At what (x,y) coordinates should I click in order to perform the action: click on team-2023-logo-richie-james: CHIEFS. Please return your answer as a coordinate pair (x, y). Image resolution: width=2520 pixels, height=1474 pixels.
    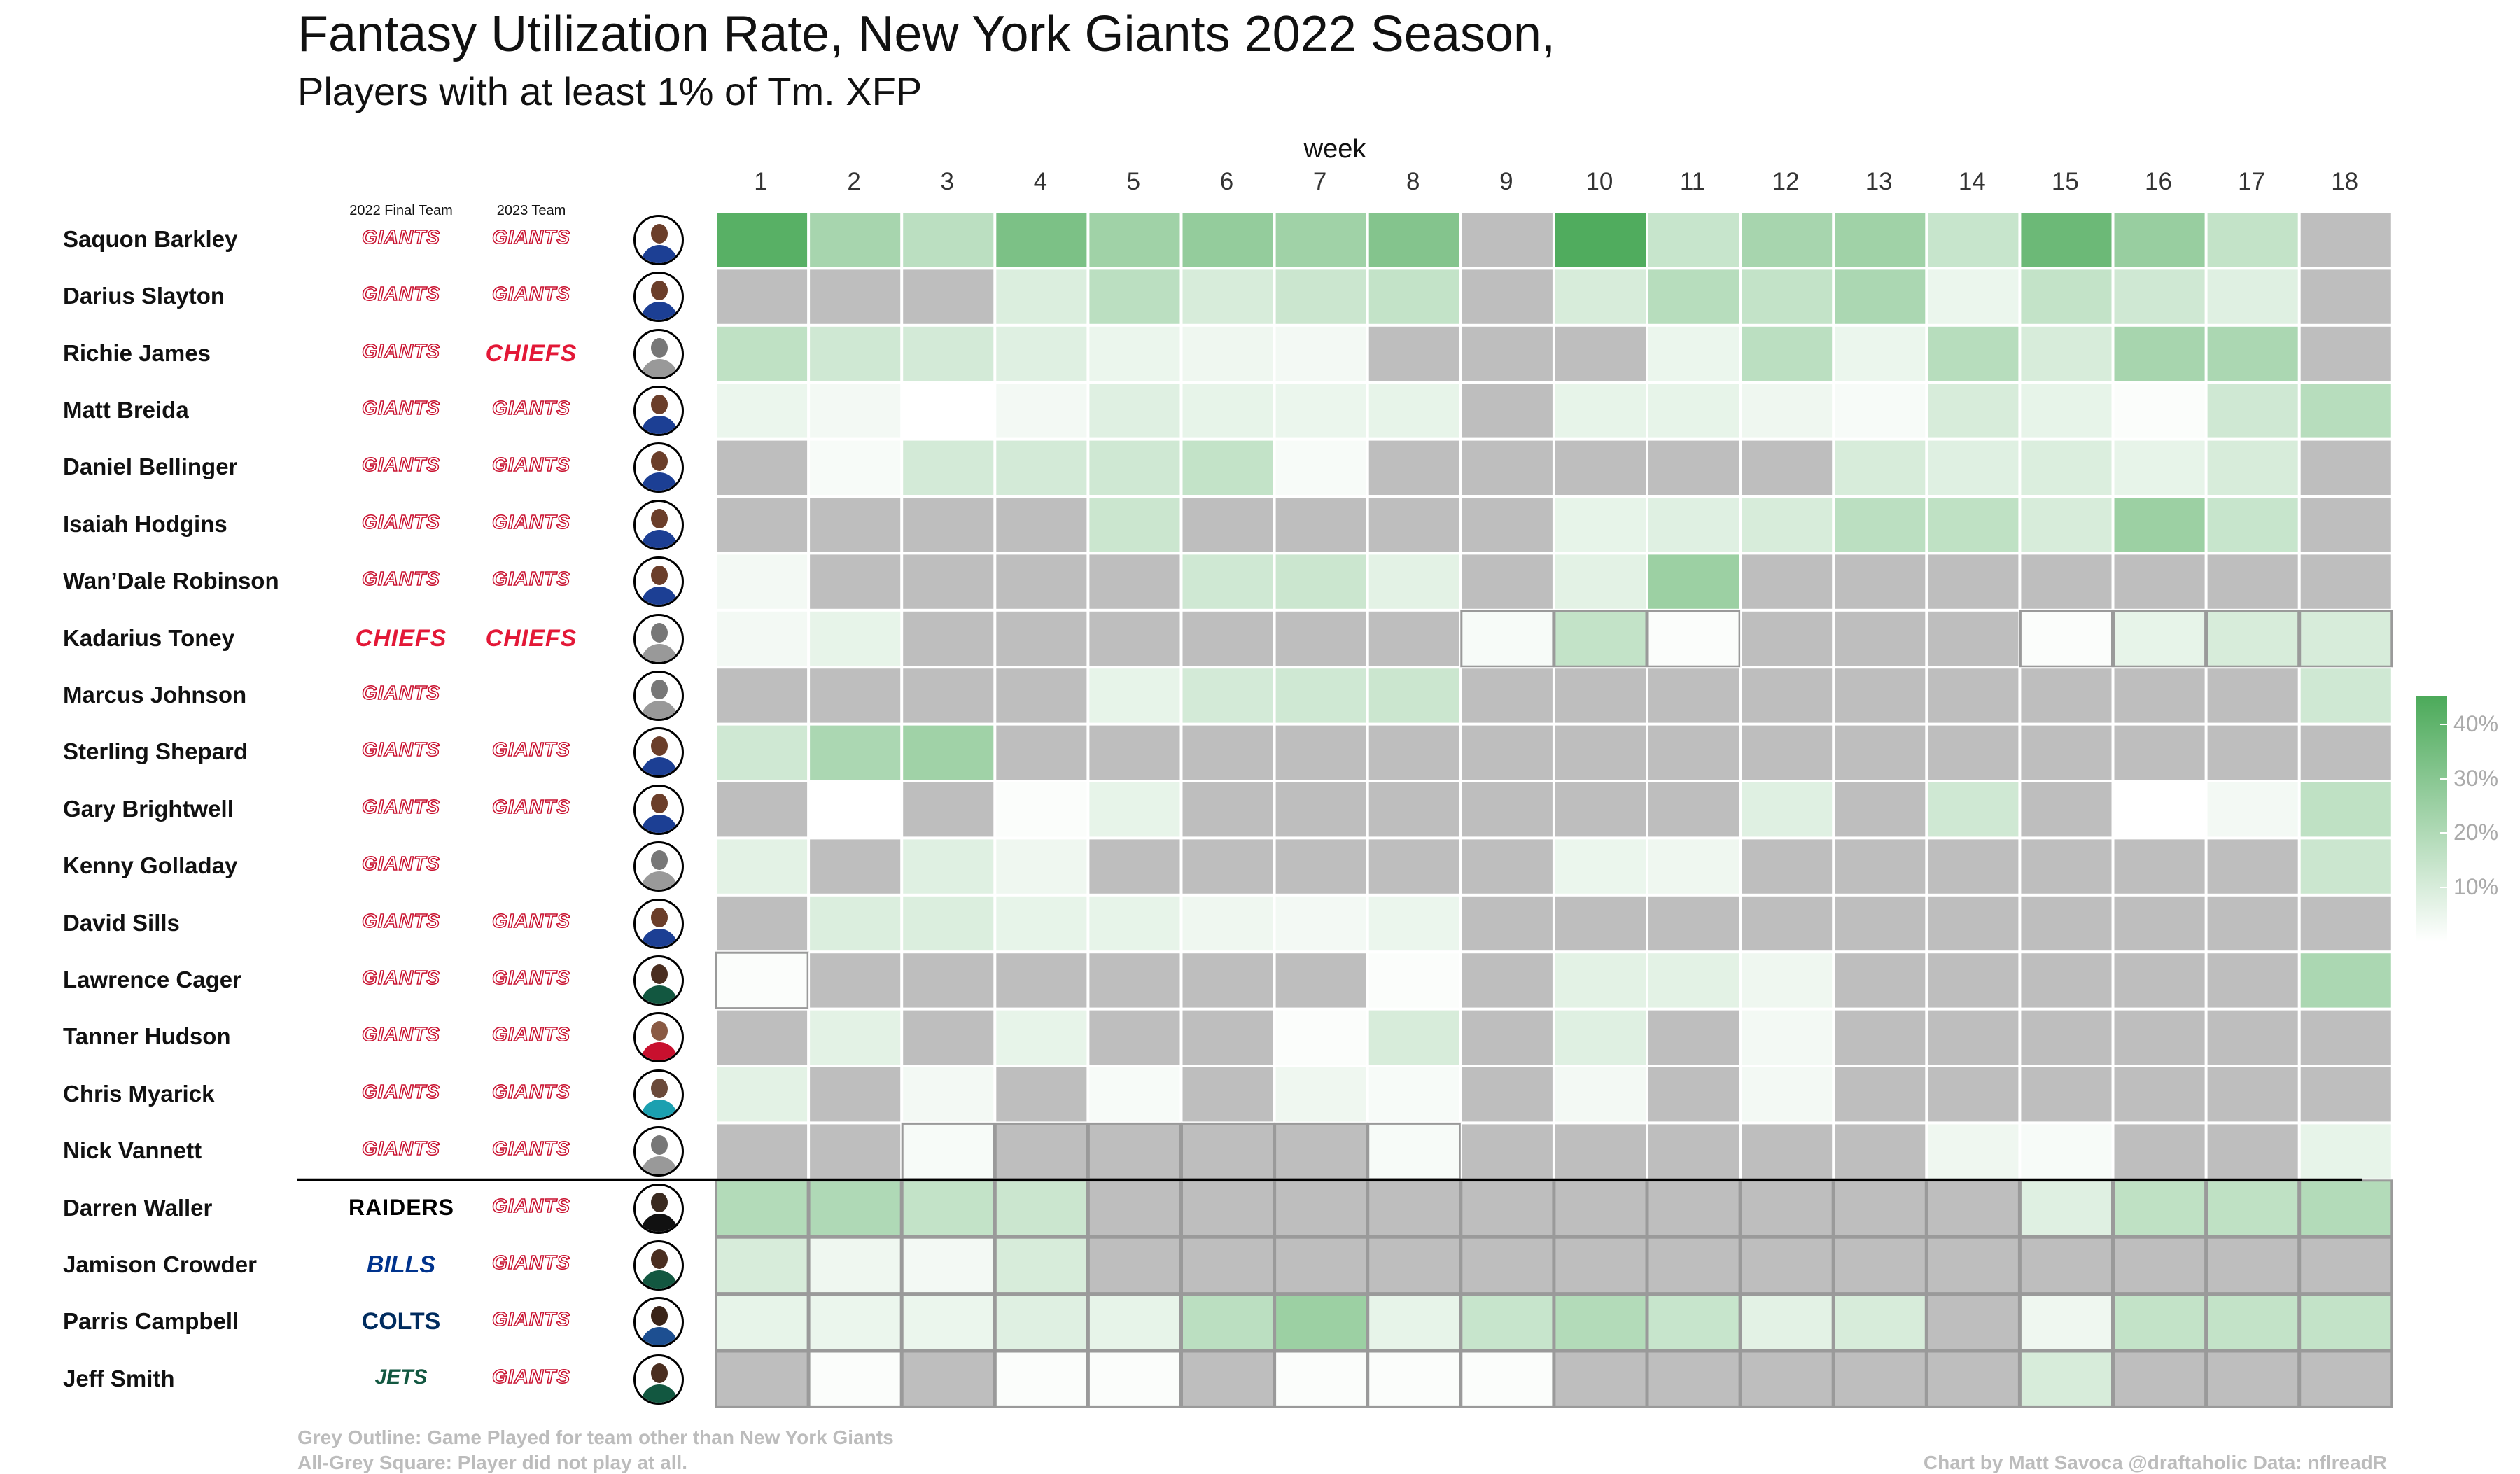
    Looking at the image, I should click on (531, 353).